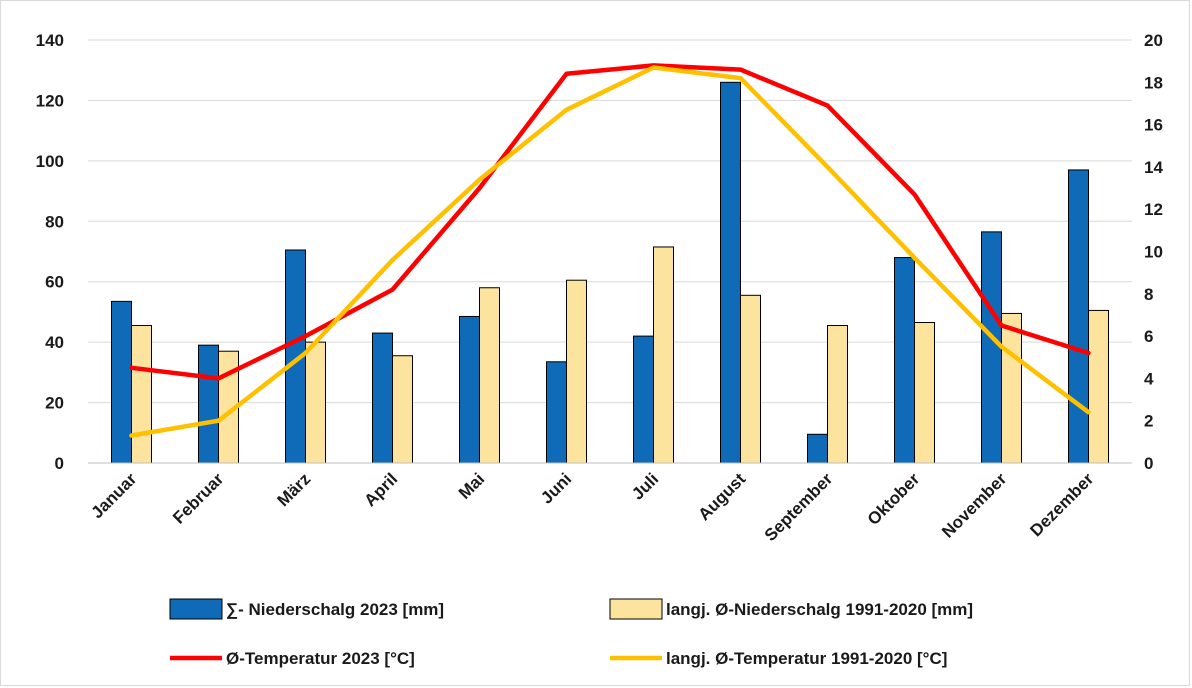  Describe the element at coordinates (1153, 82) in the screenshot. I see `y-right-tick-label: 18` at that location.